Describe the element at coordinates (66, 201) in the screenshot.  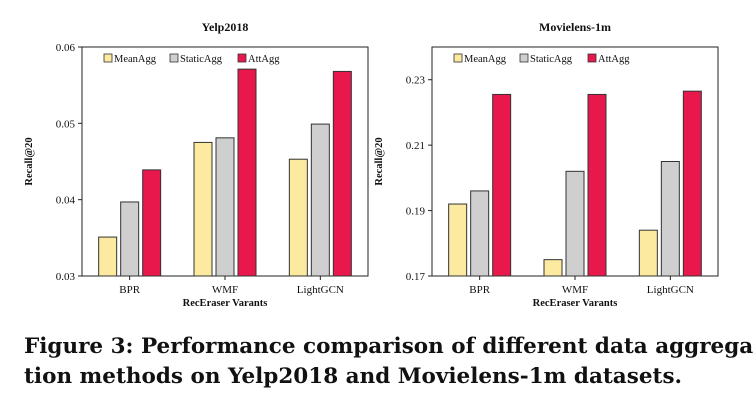
I see `y-tick-label: 0.04` at that location.